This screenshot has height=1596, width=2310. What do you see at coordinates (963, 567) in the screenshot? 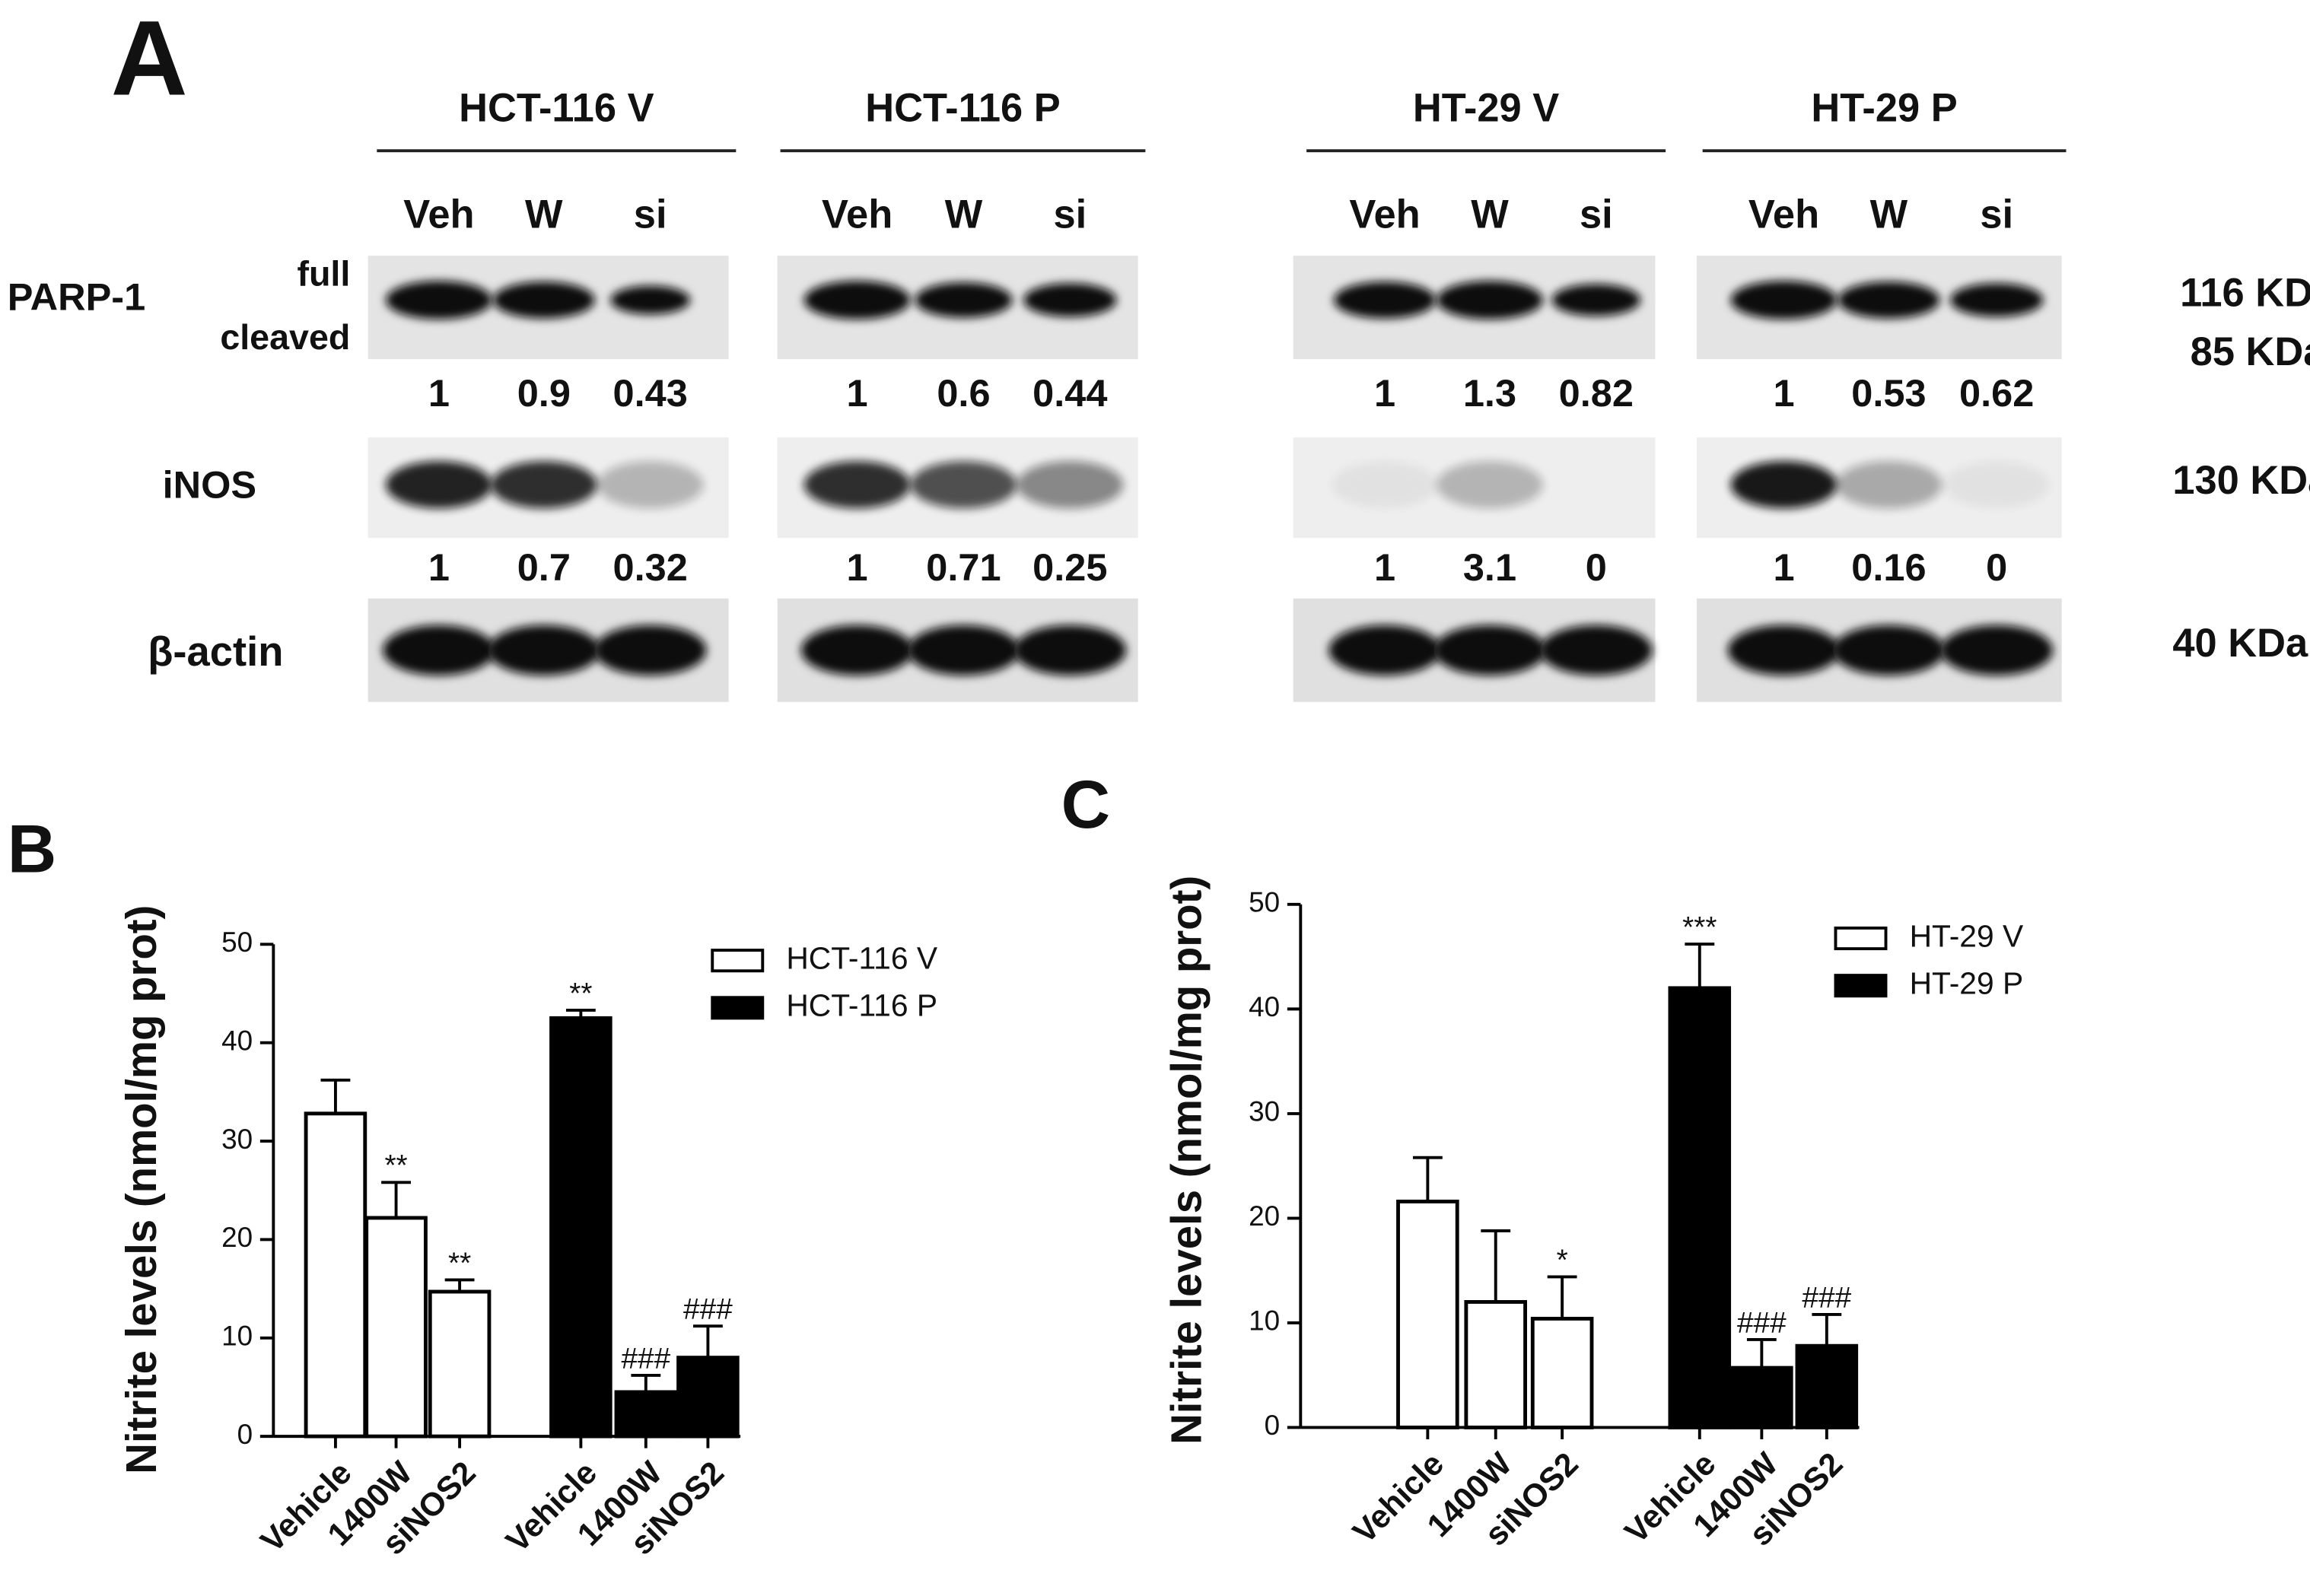
I see `quant-label: 0.71` at bounding box center [963, 567].